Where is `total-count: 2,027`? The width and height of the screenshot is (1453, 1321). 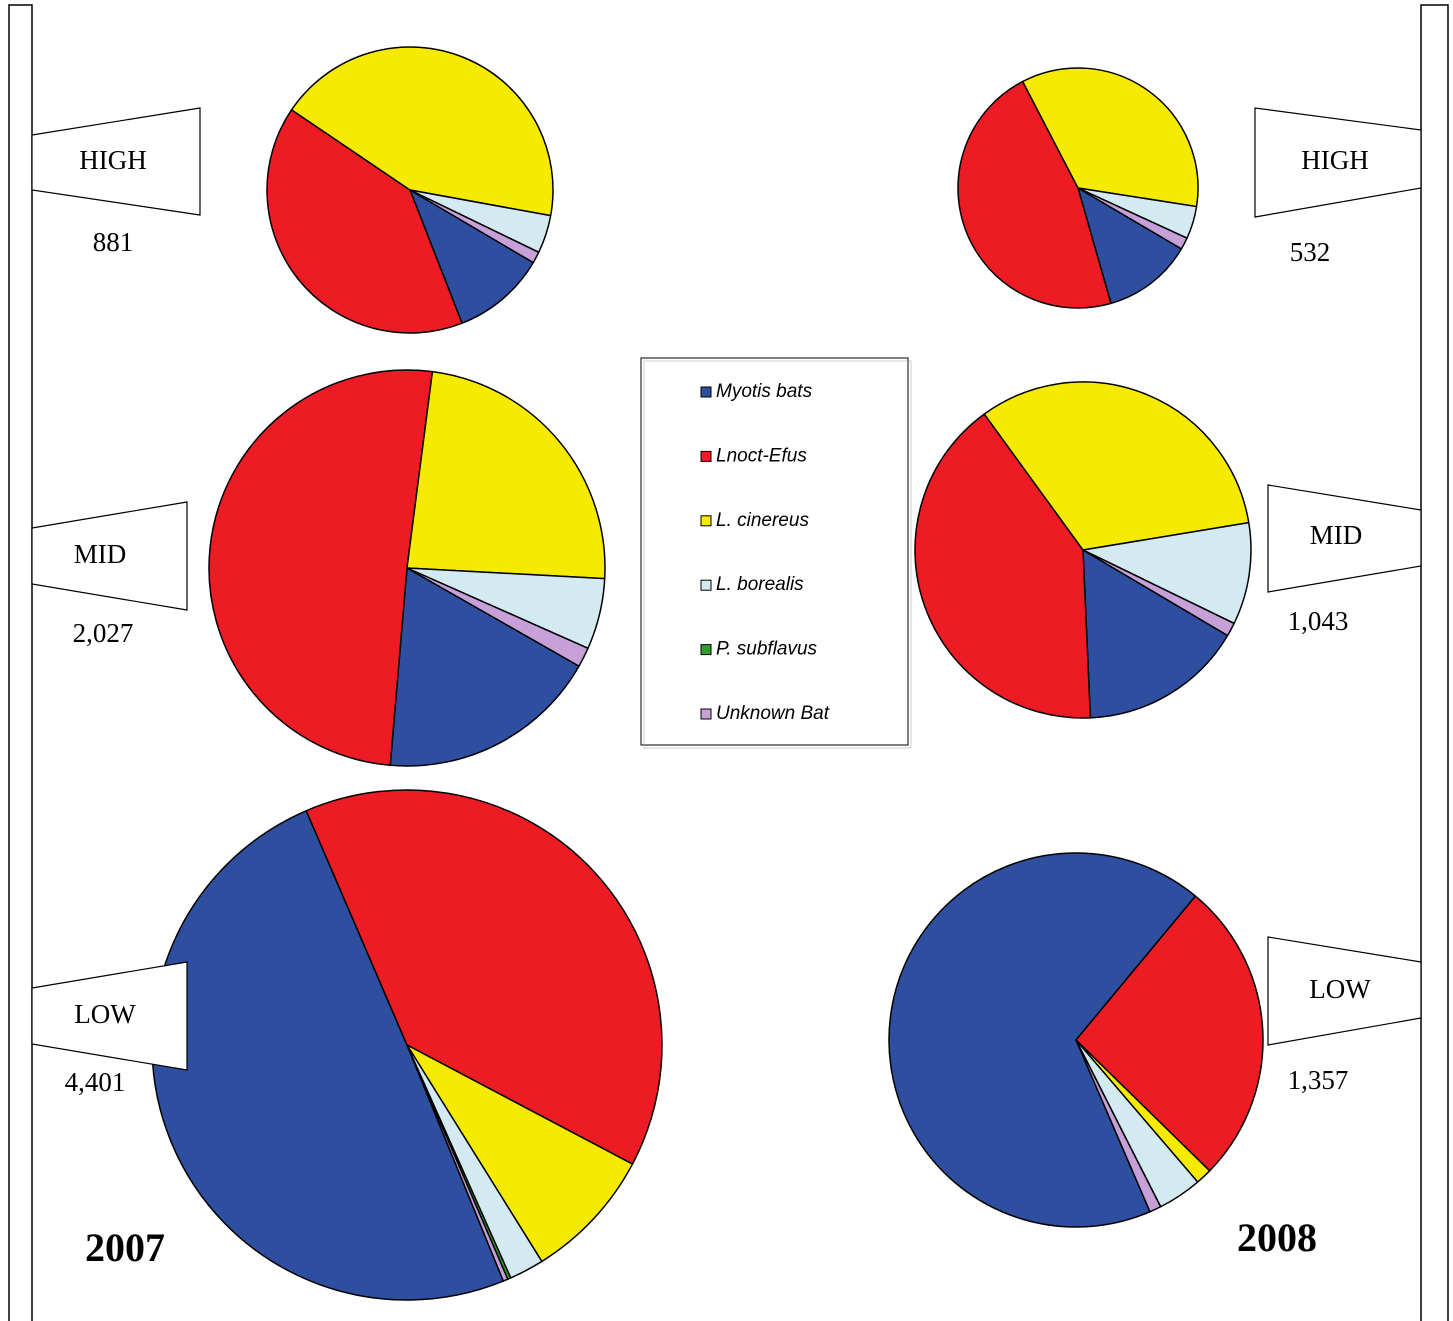
total-count: 2,027 is located at coordinates (103, 633).